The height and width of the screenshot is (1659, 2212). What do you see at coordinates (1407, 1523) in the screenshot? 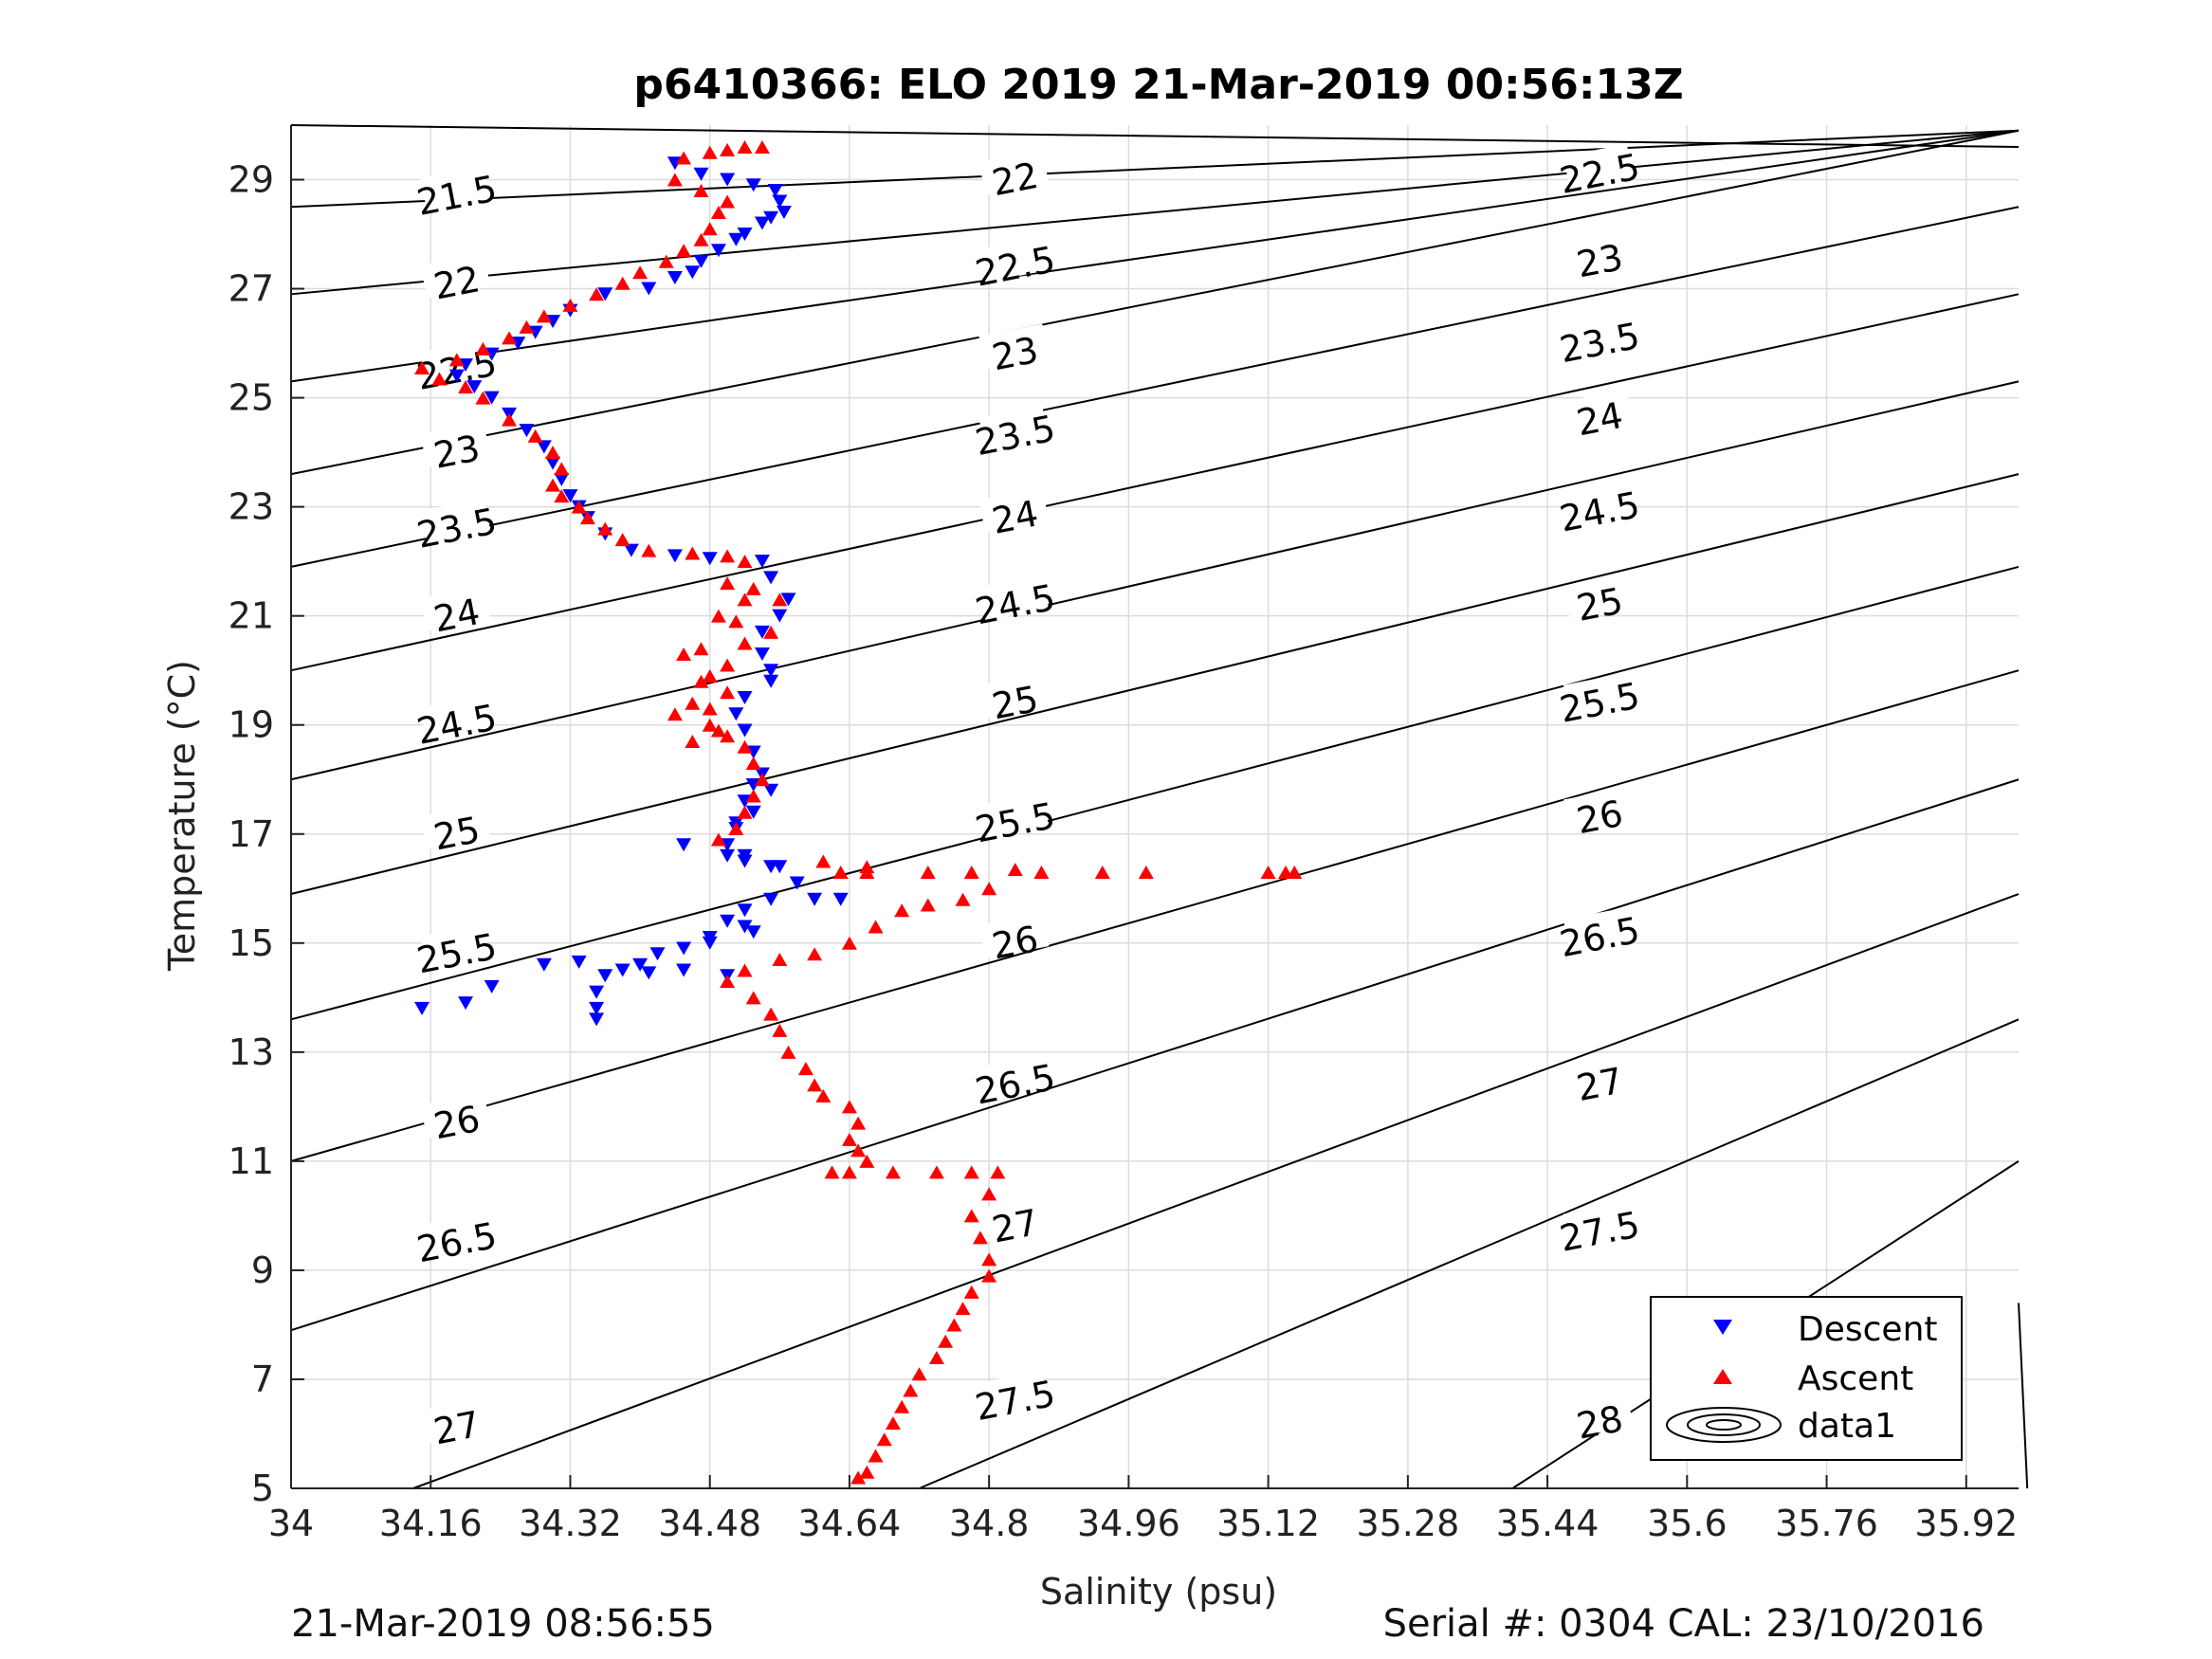
I see `x-tick-label: 35.28` at bounding box center [1407, 1523].